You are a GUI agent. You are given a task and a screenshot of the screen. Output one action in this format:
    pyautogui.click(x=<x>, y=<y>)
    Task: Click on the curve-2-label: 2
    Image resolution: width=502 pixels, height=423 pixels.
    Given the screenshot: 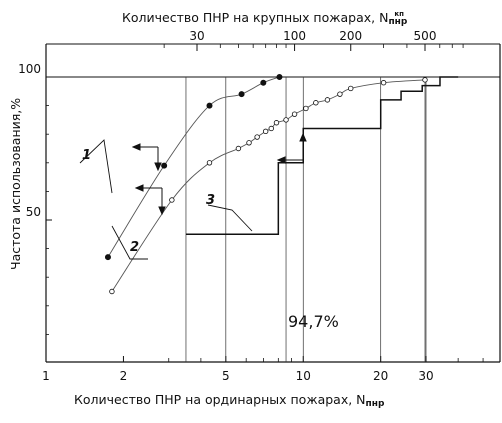 What is the action you would take?
    pyautogui.click(x=134, y=247)
    